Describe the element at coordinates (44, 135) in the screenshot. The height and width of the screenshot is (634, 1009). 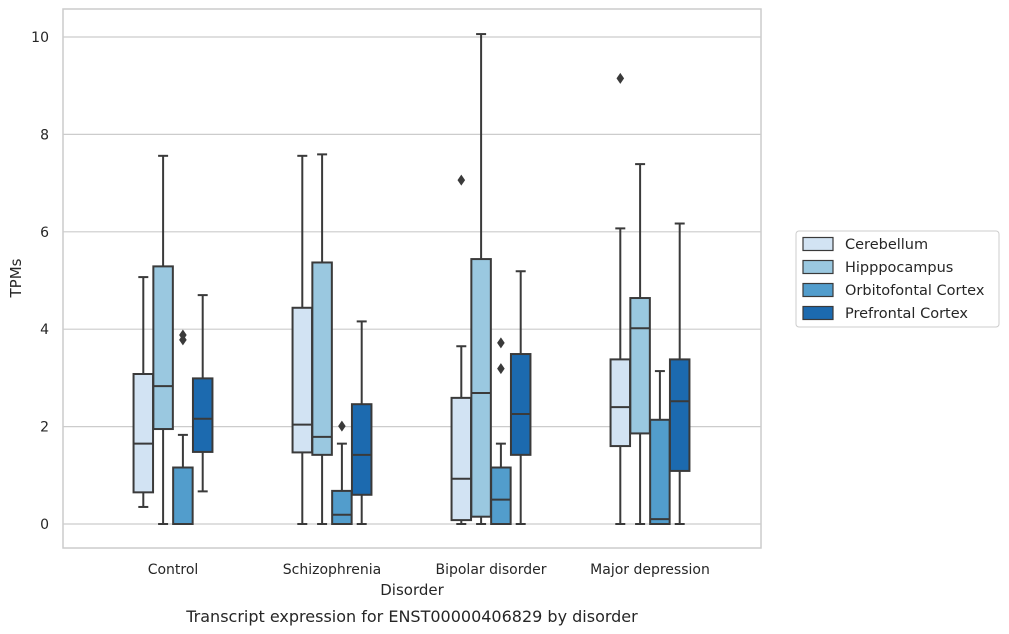
I see `y-tick-label: 8` at that location.